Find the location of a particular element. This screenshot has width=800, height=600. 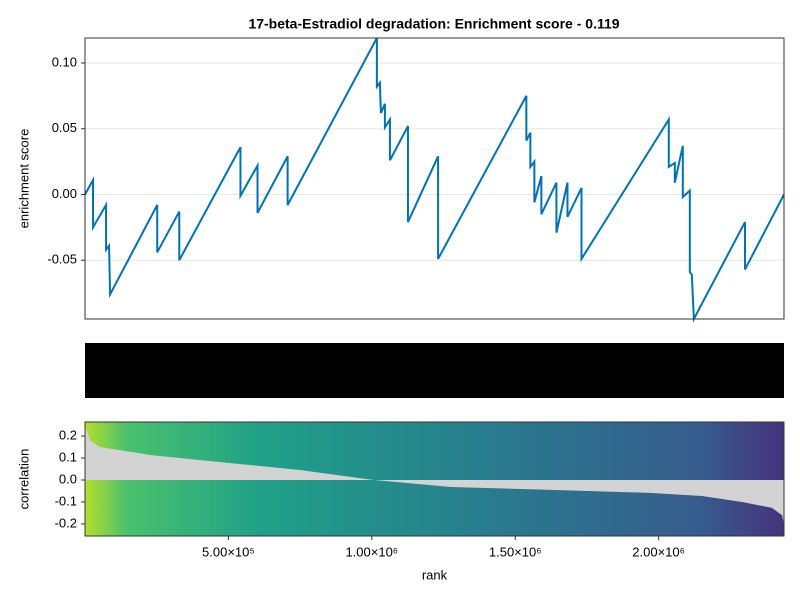

correlation-area is located at coordinates (434, 474).